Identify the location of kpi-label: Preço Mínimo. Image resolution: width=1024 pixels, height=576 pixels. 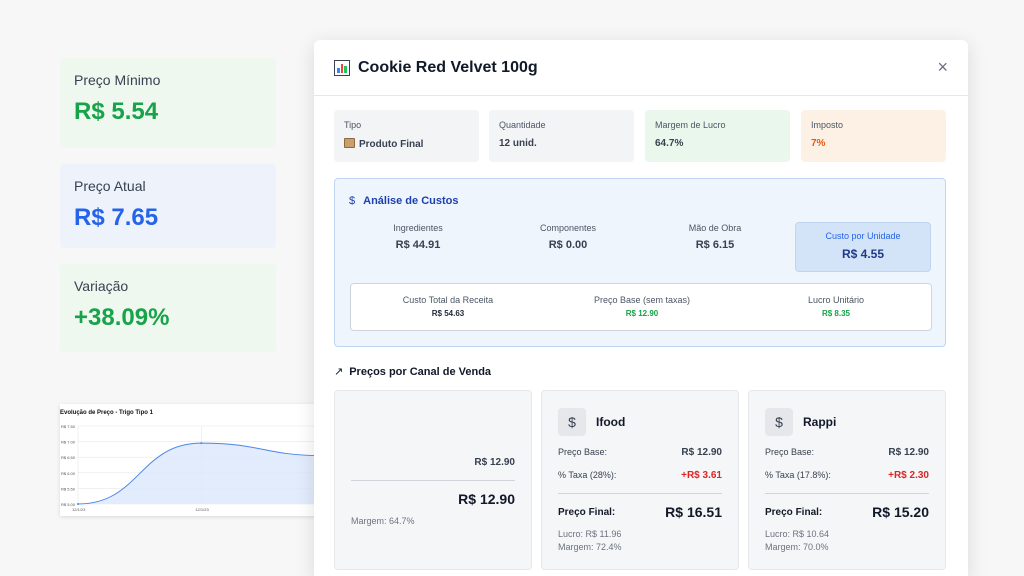
(117, 80).